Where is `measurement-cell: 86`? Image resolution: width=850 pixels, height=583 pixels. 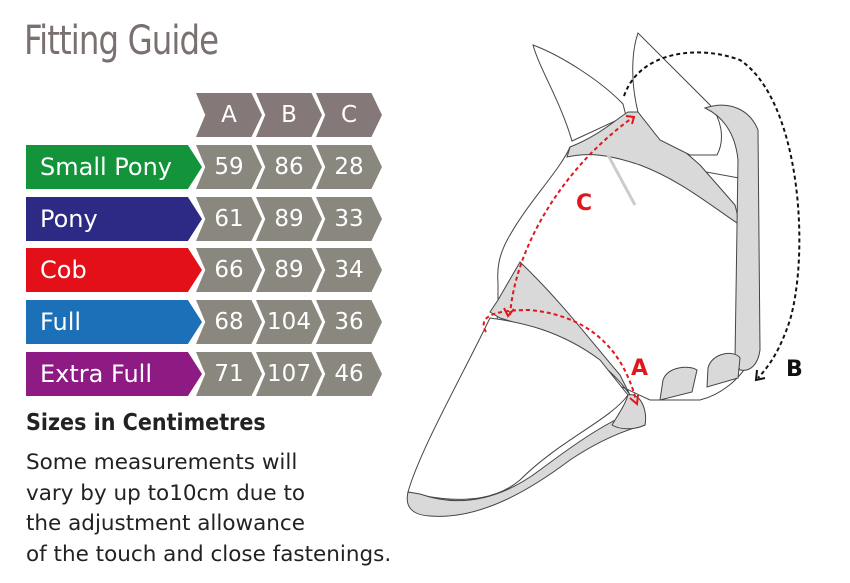 measurement-cell: 86 is located at coordinates (289, 167).